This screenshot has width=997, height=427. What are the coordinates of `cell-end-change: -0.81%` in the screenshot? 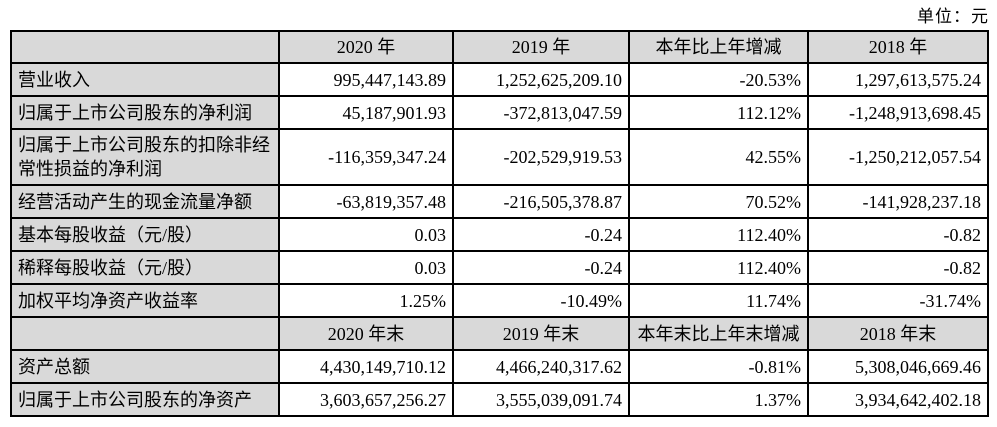 It's located at (718, 366).